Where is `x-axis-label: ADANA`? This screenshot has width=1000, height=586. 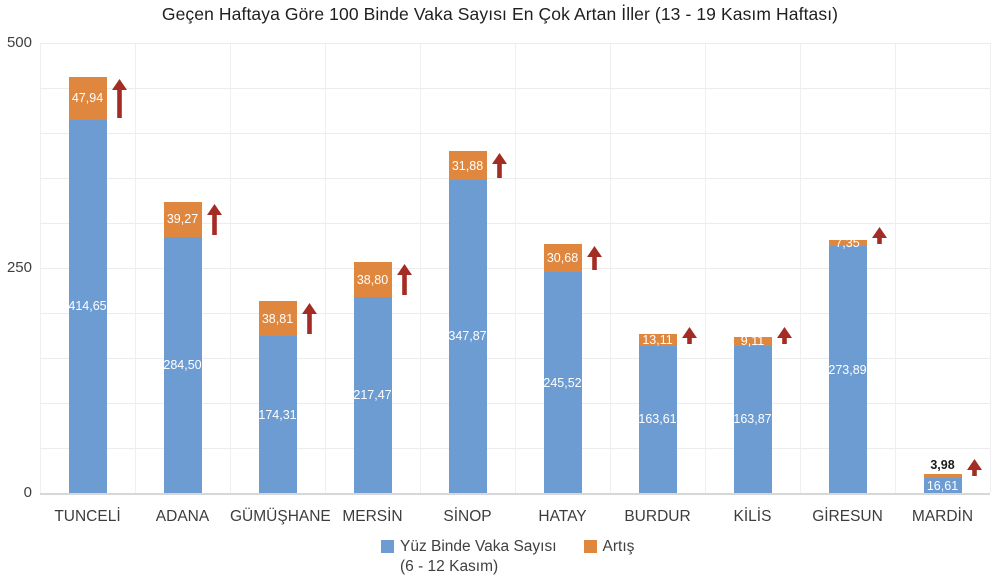 x-axis-label: ADANA is located at coordinates (182, 516).